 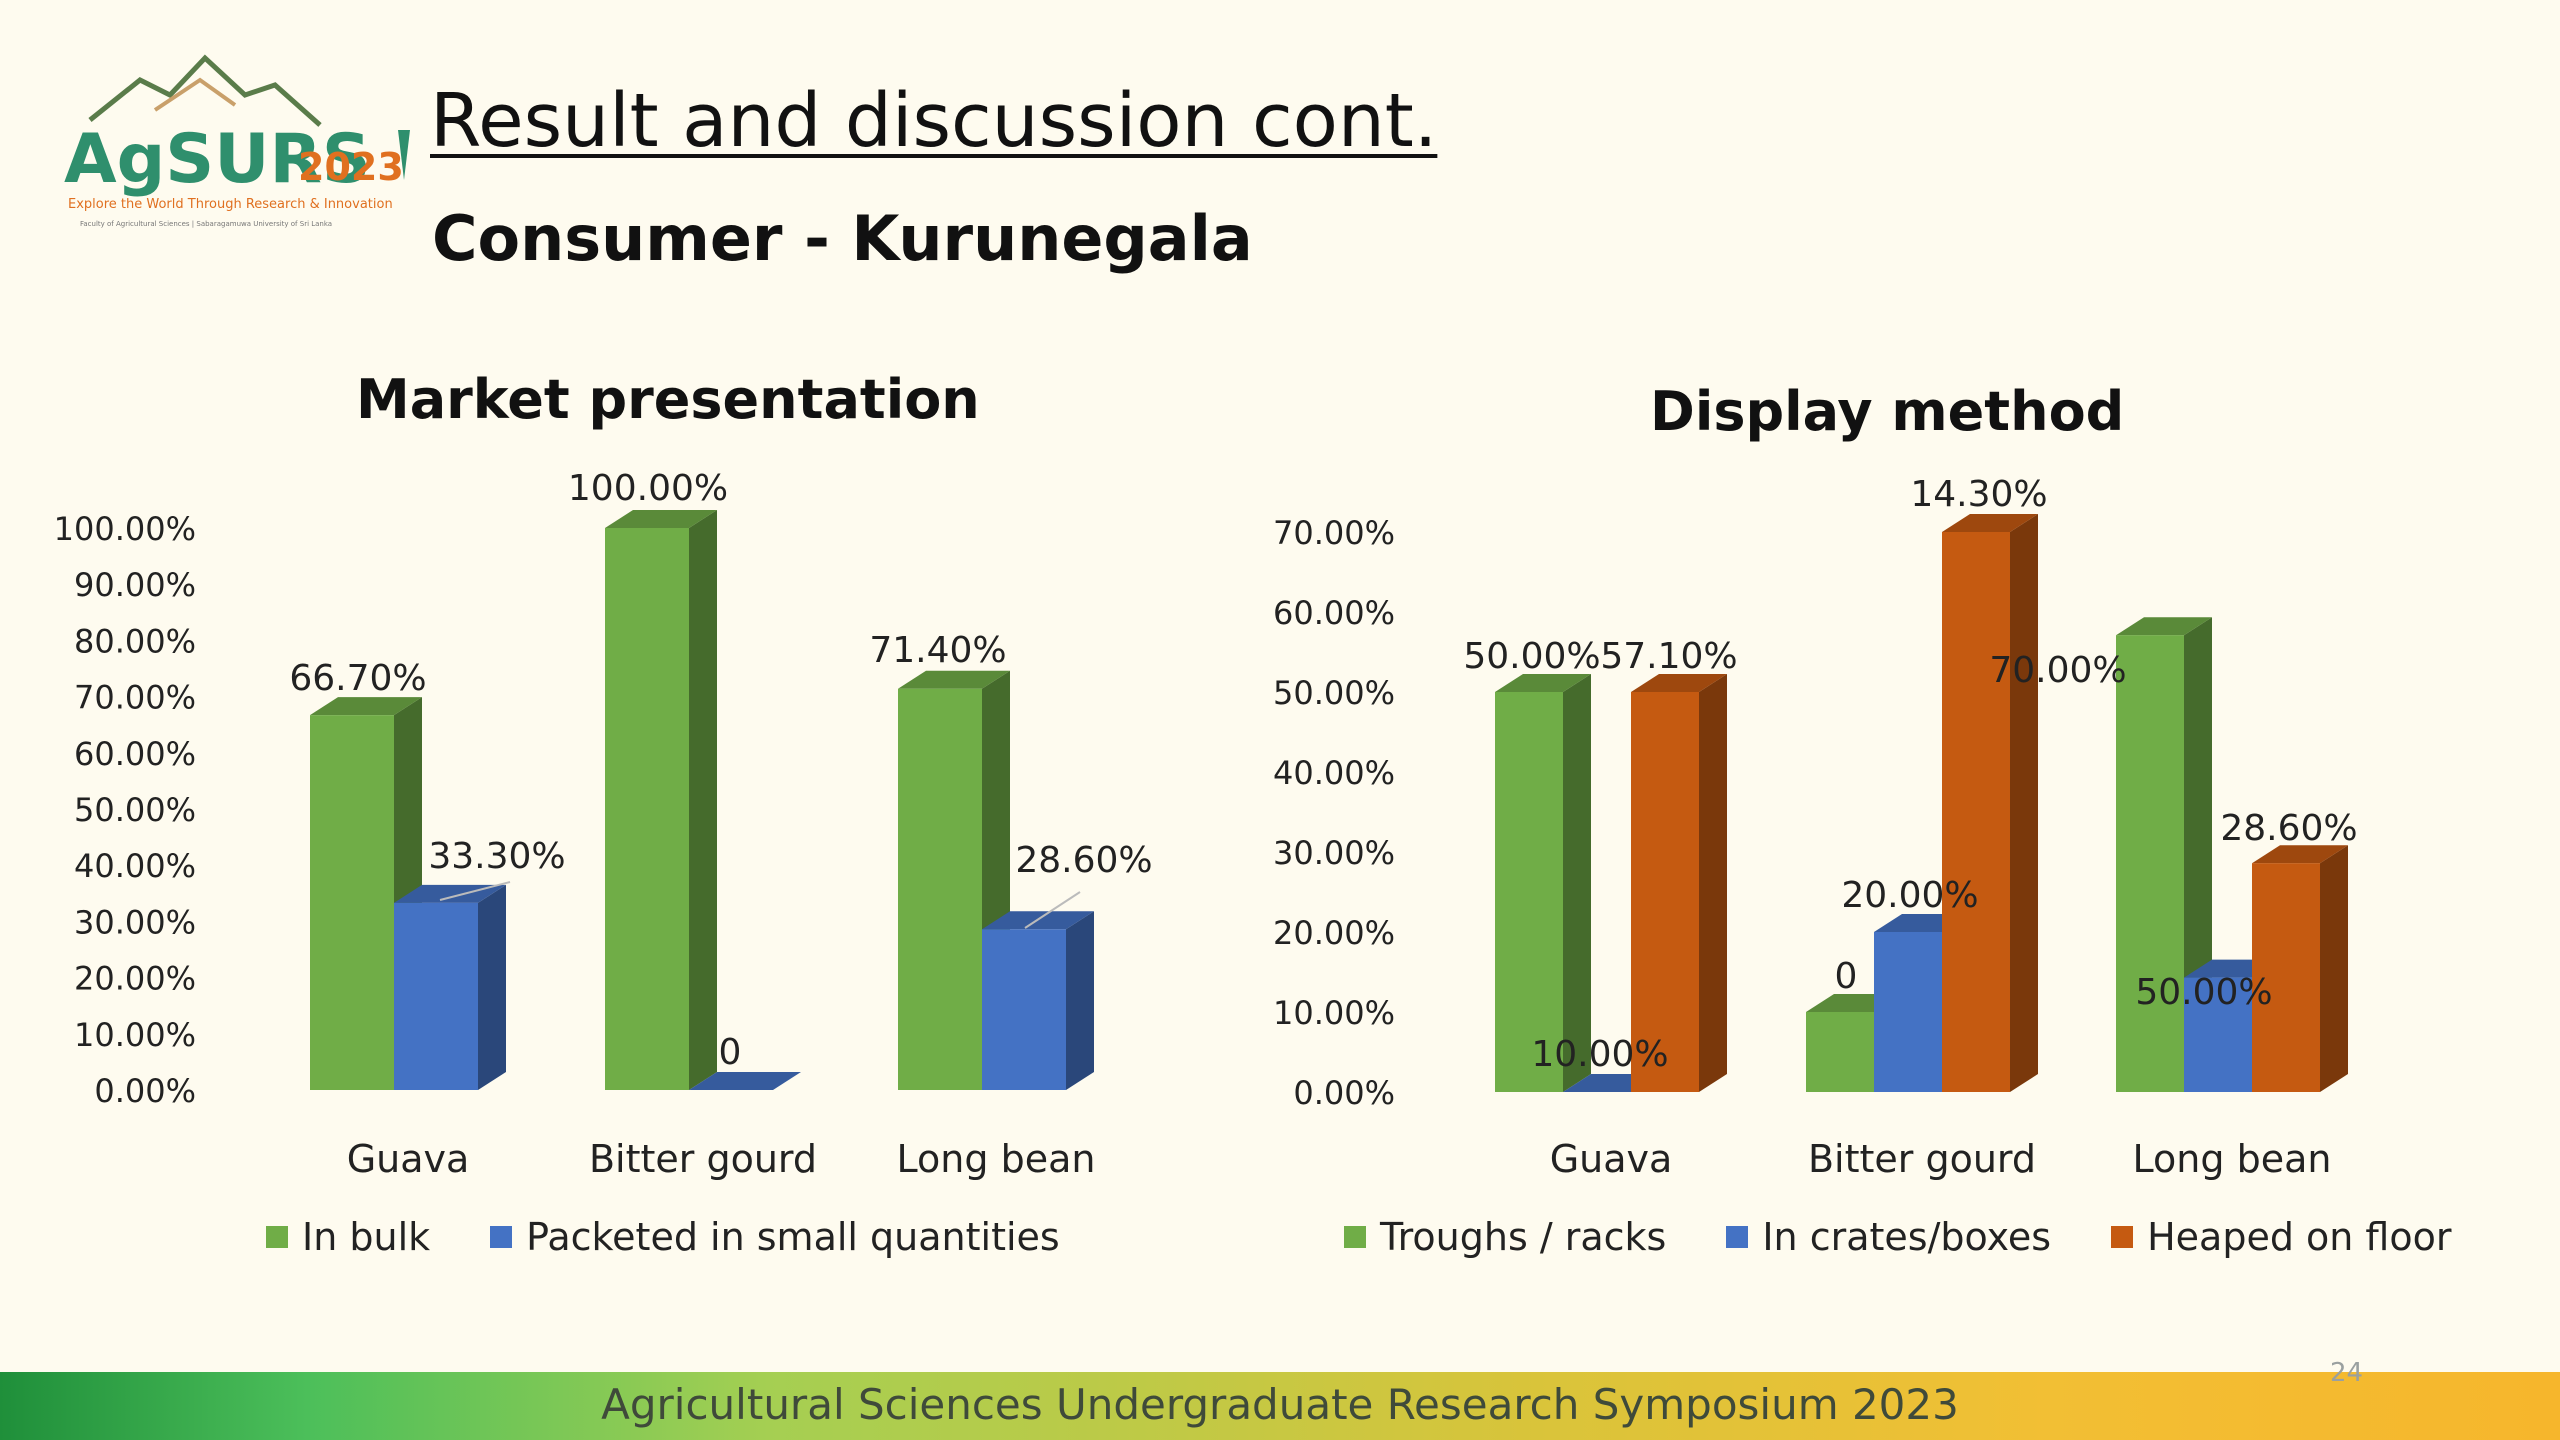 What do you see at coordinates (2150, 863) in the screenshot?
I see `bar-troughs-racks-long-bean` at bounding box center [2150, 863].